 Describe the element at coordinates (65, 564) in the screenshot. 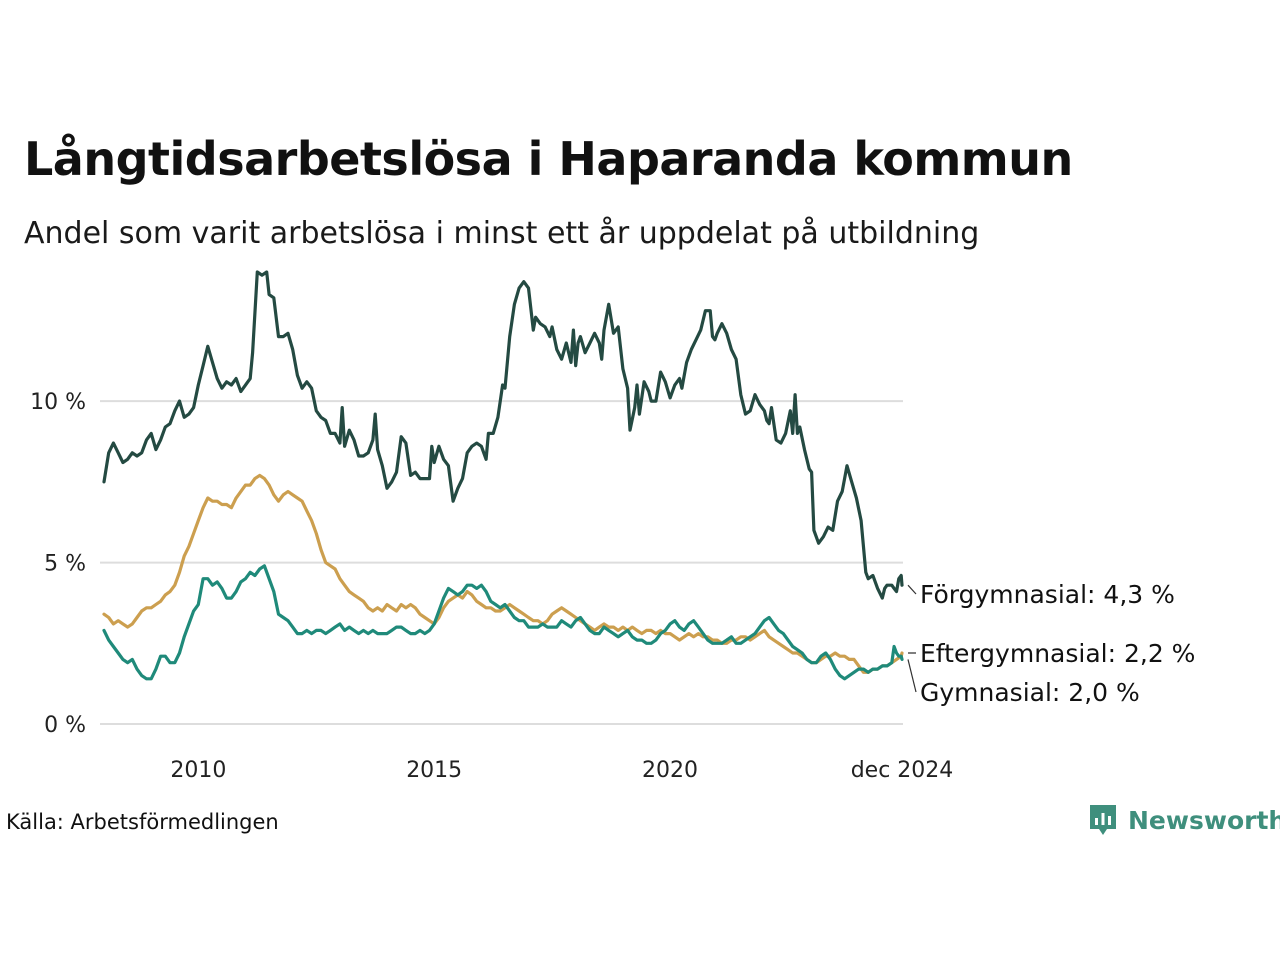

I see `y-tick-label: 5 %` at that location.